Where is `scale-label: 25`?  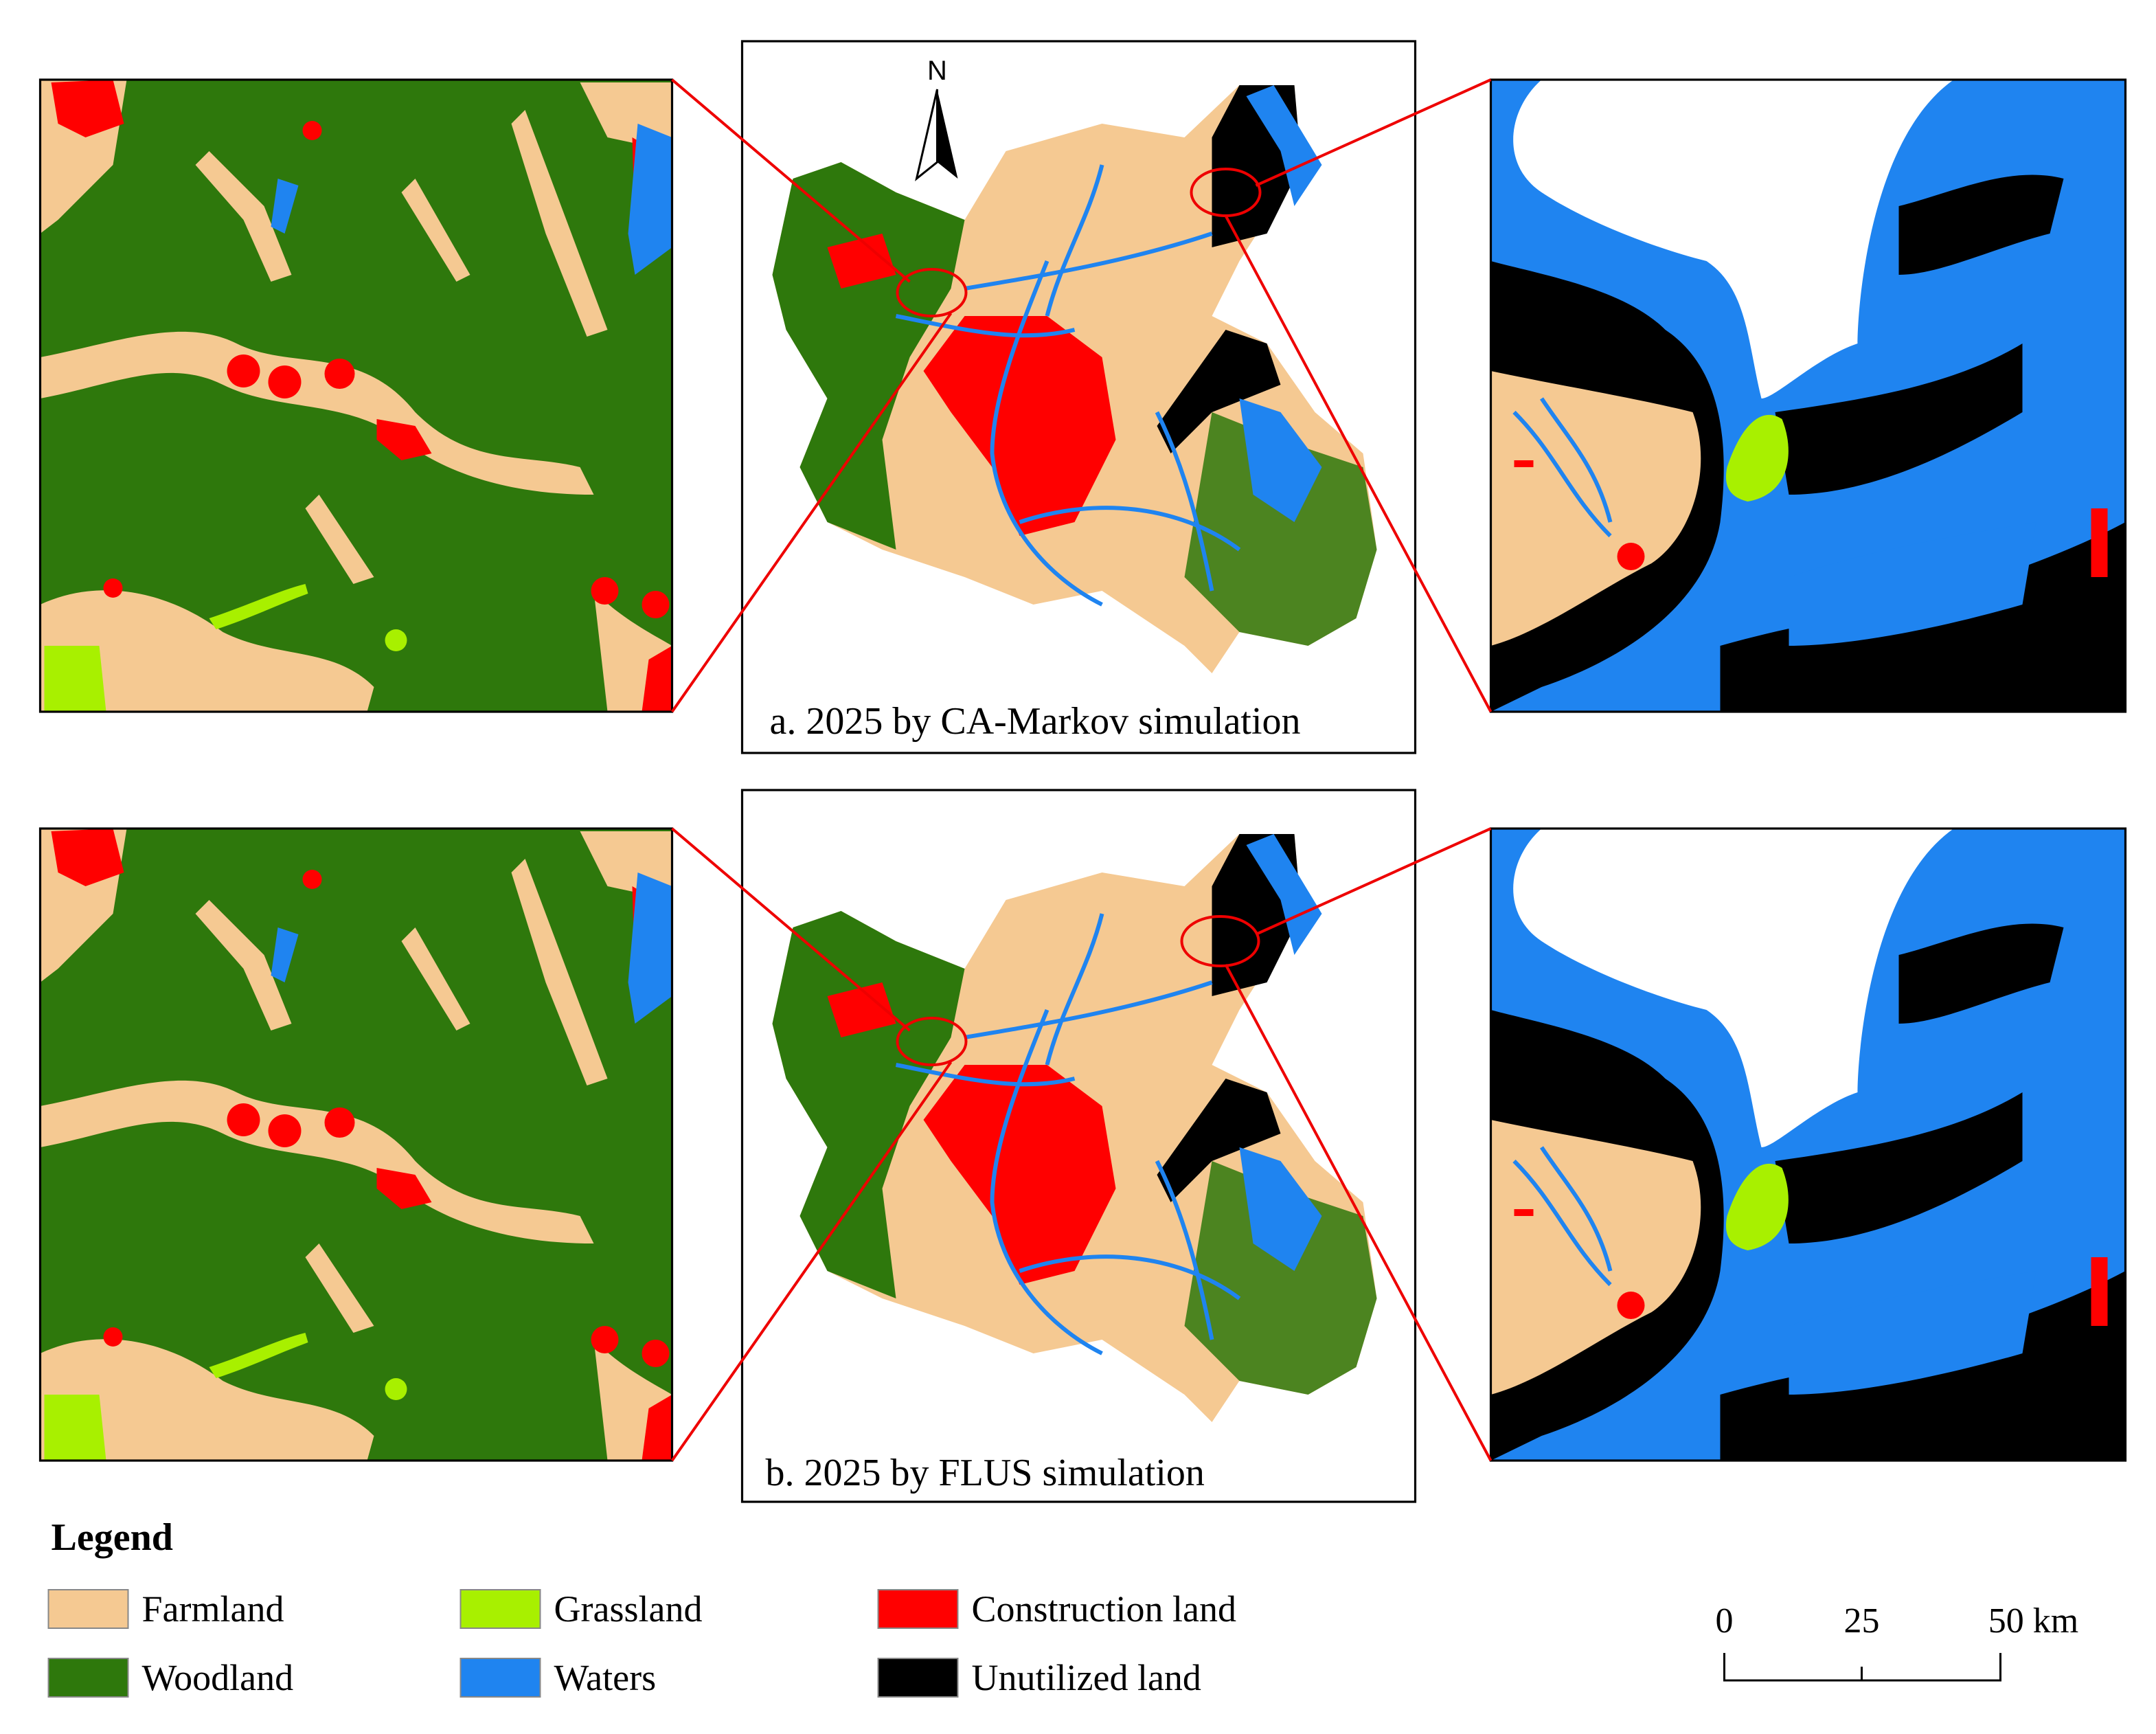 scale-label: 25 is located at coordinates (1862, 1621).